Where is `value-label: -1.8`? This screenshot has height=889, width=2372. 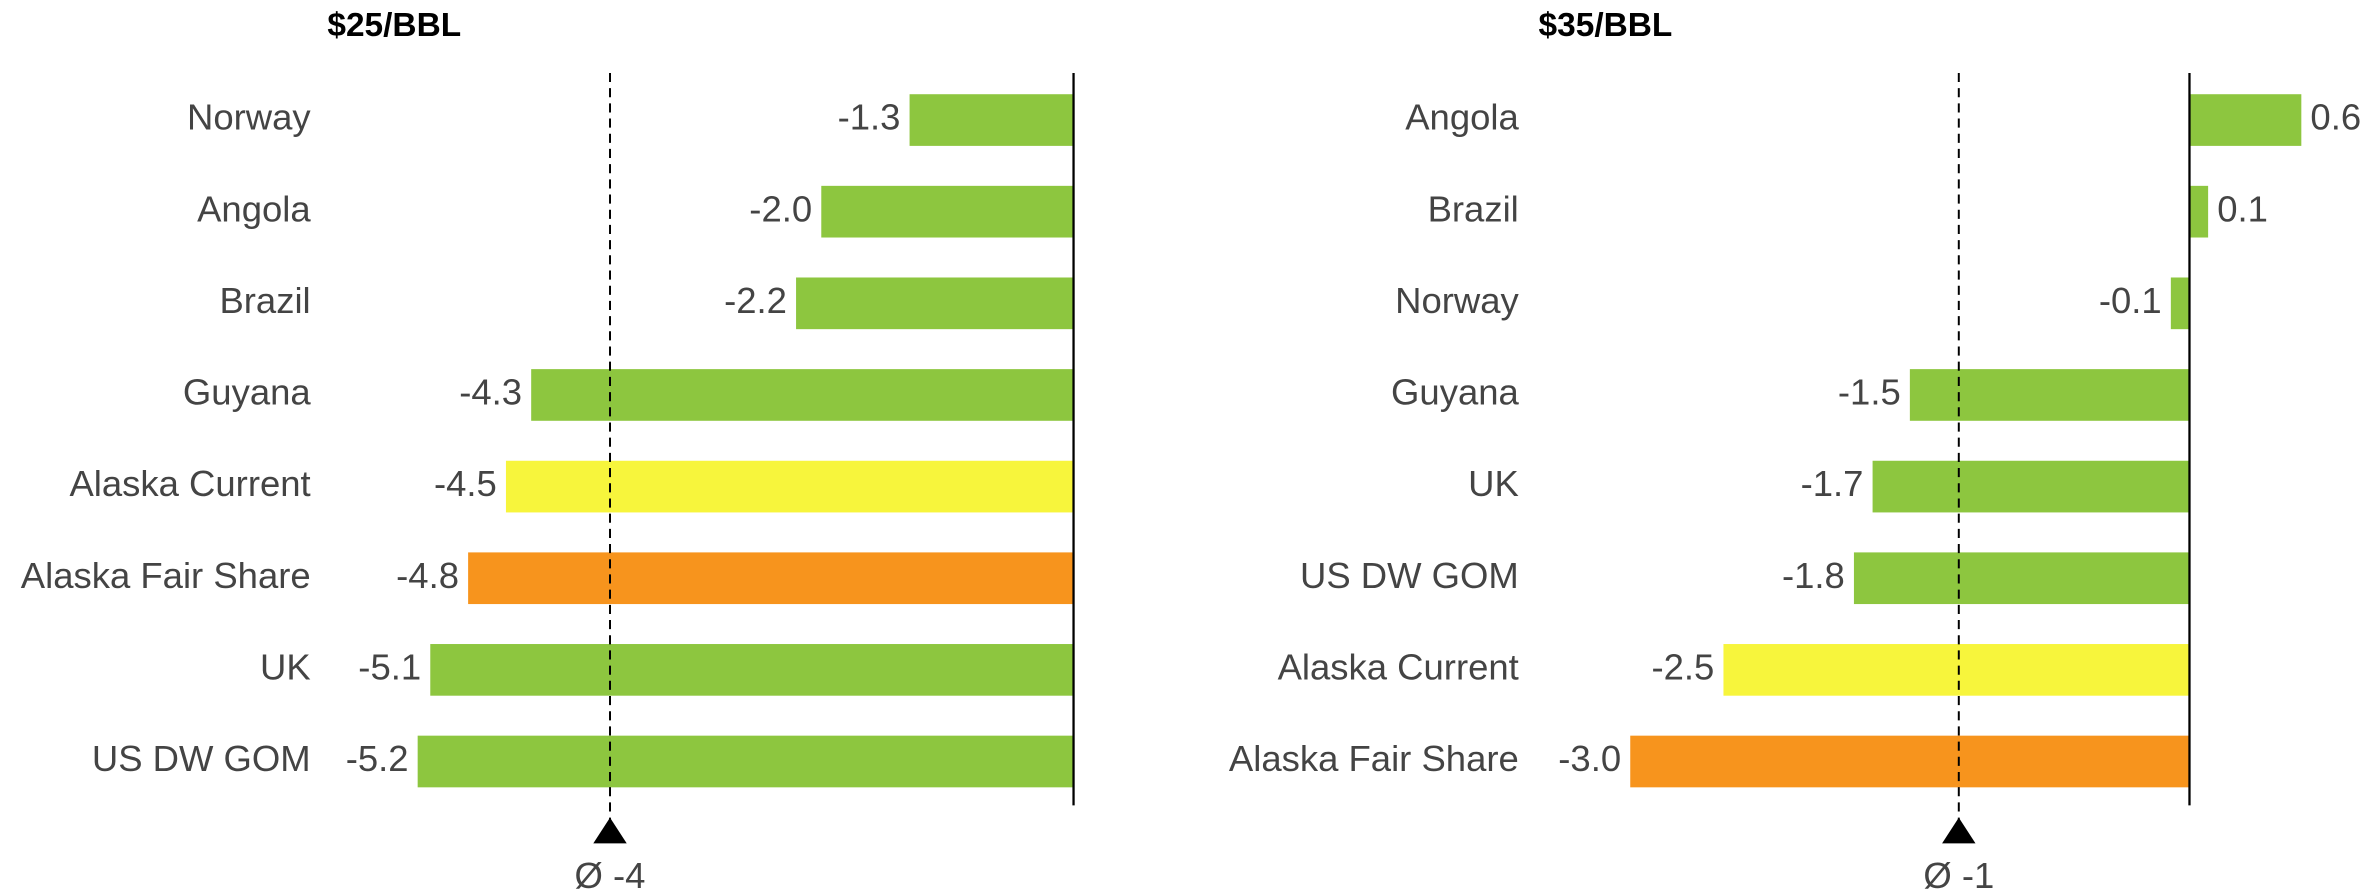
value-label: -1.8 is located at coordinates (1813, 575).